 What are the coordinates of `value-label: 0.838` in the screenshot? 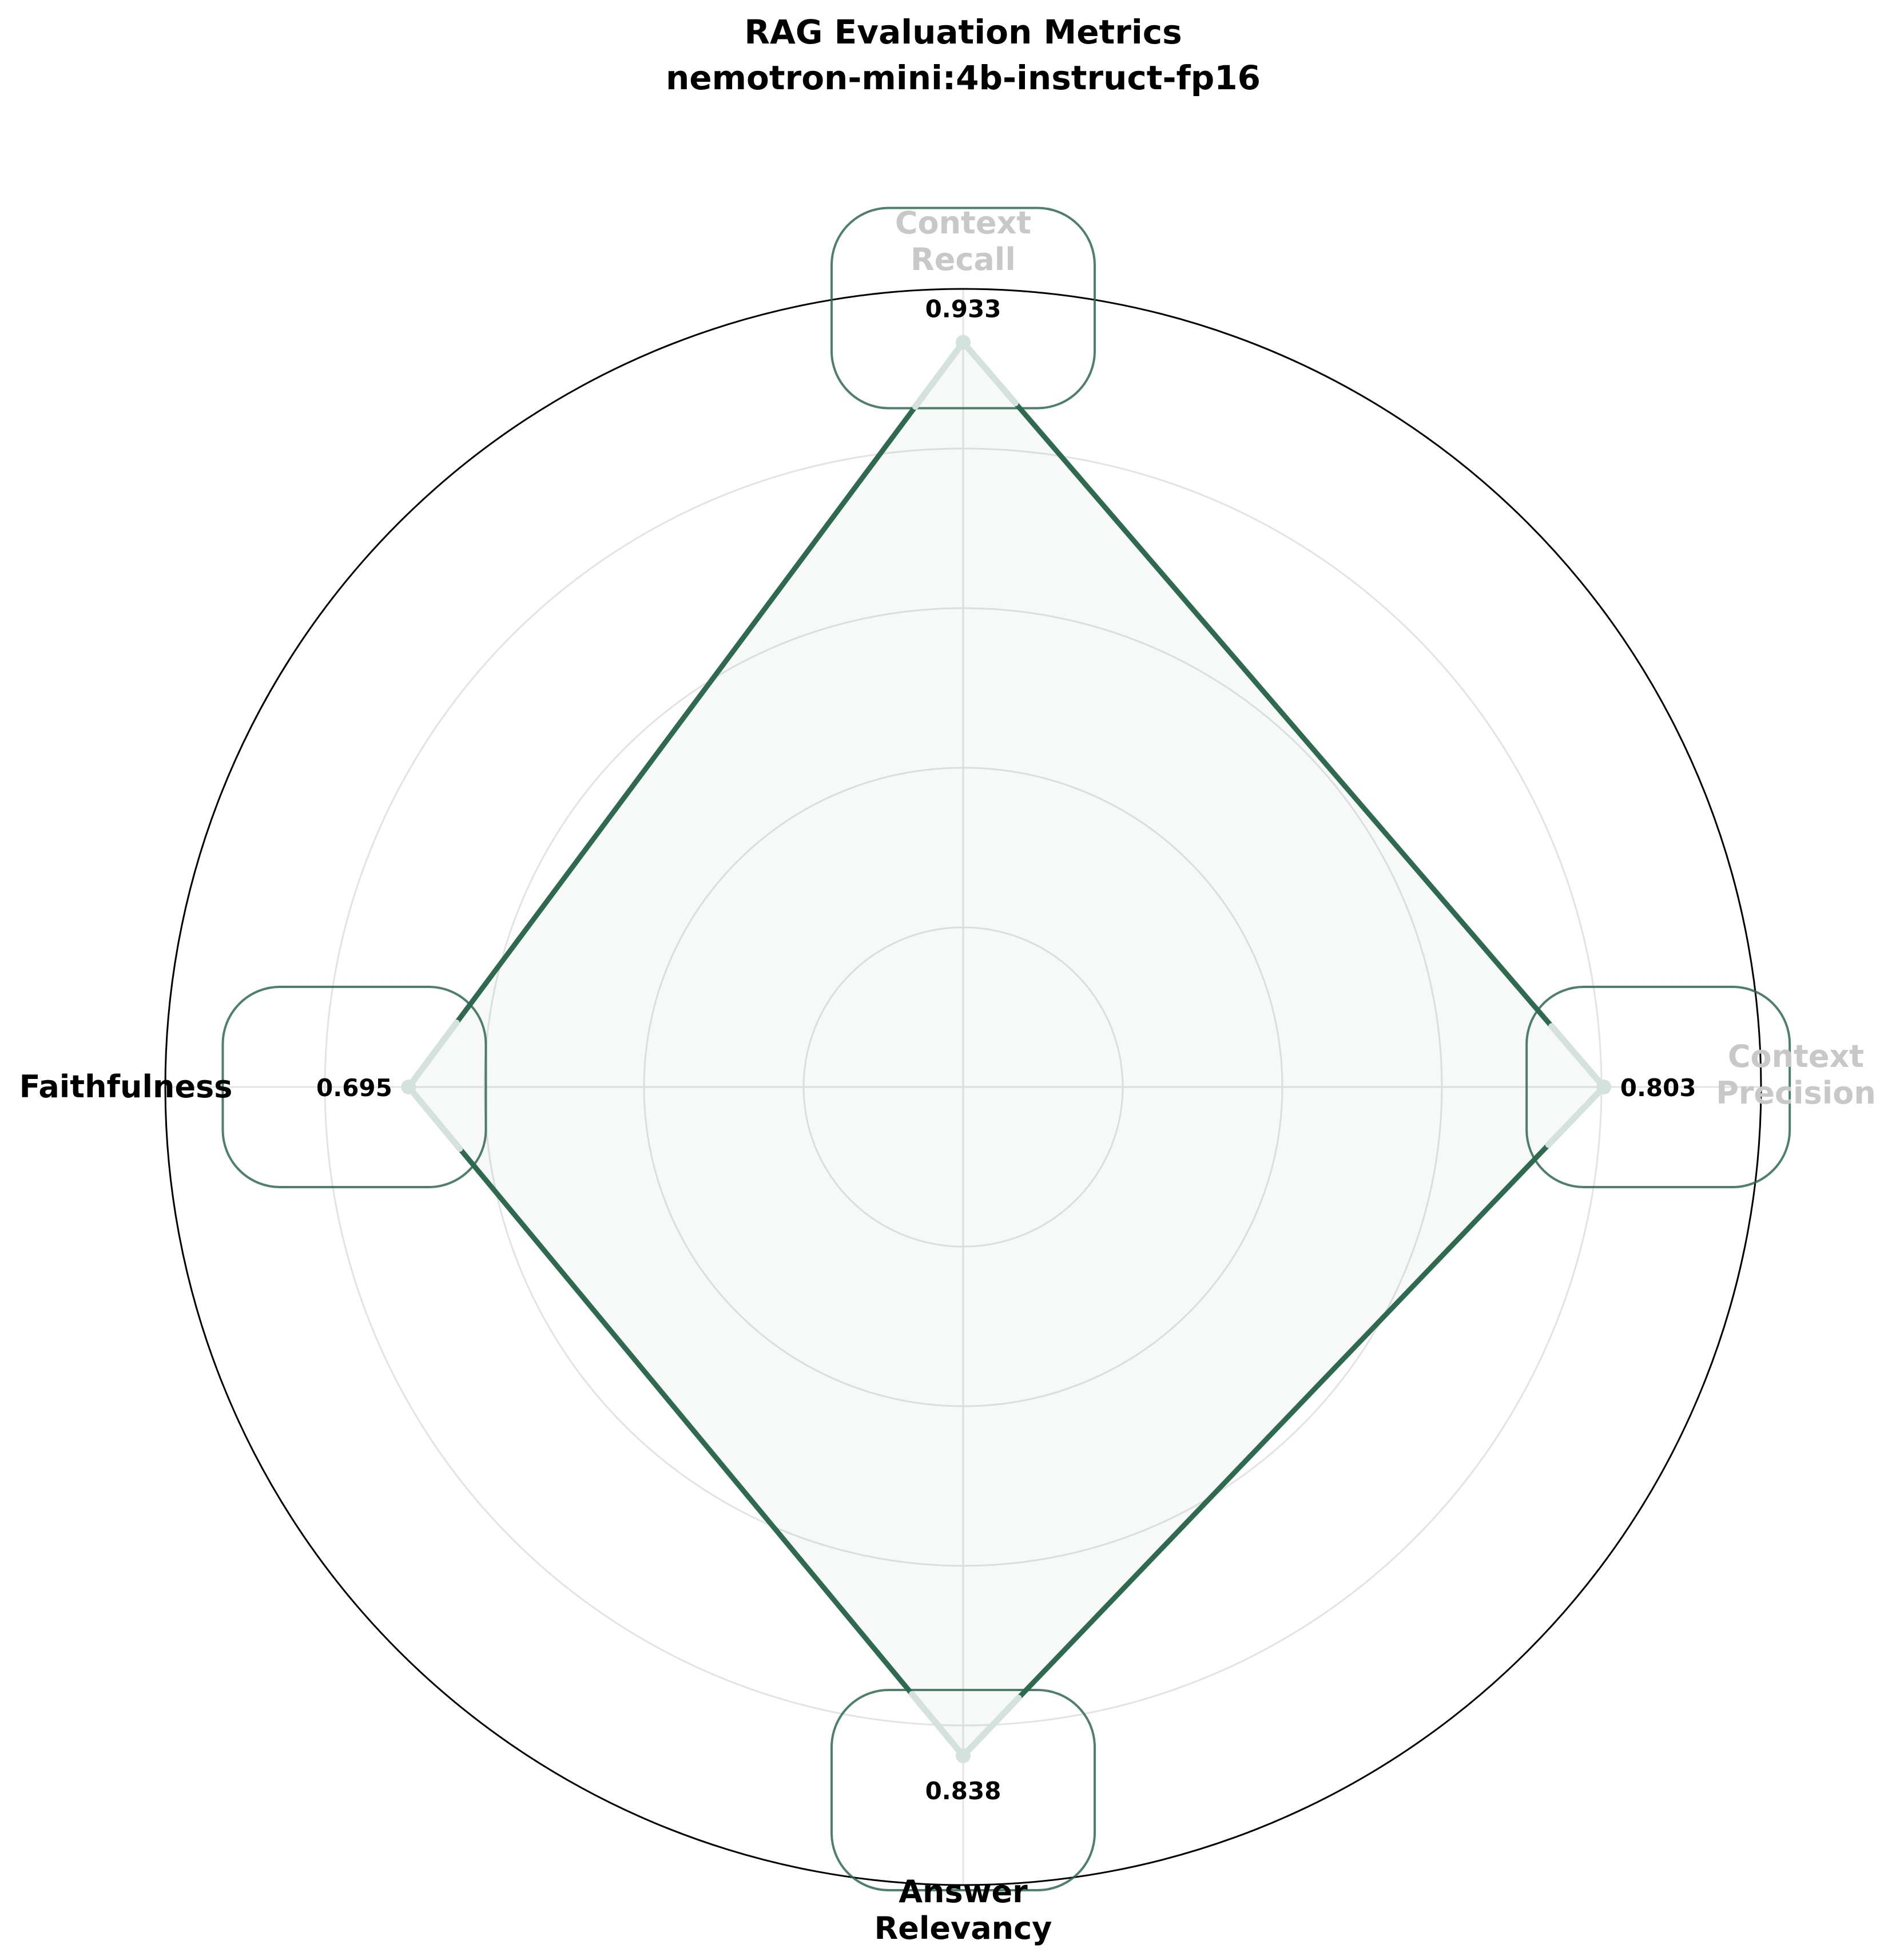 It's located at (963, 1791).